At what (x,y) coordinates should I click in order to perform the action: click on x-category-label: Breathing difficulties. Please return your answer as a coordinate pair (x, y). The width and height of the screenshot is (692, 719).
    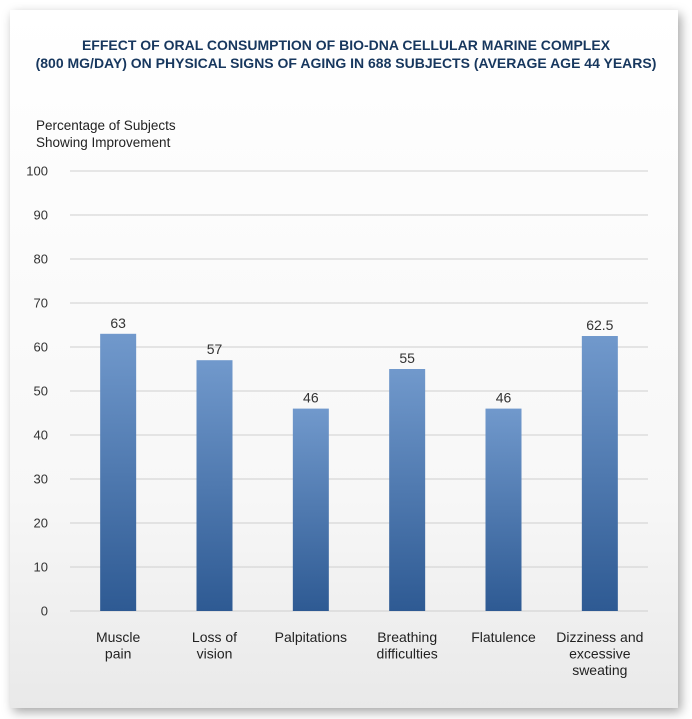
    Looking at the image, I should click on (407, 645).